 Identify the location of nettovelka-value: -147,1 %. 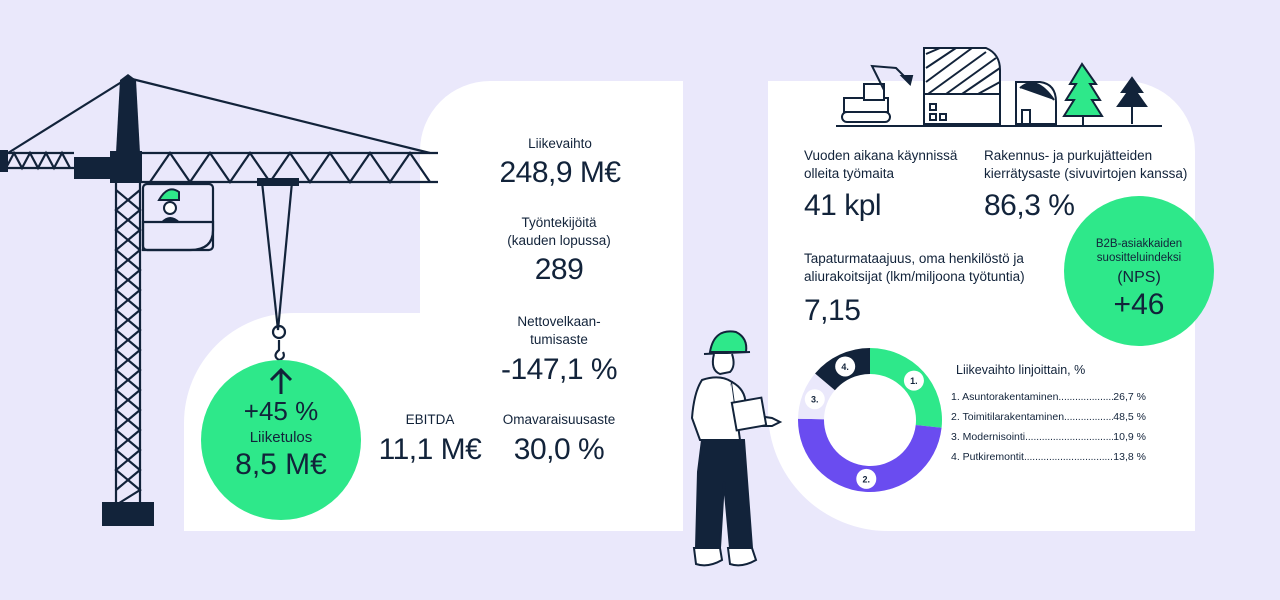
(559, 369).